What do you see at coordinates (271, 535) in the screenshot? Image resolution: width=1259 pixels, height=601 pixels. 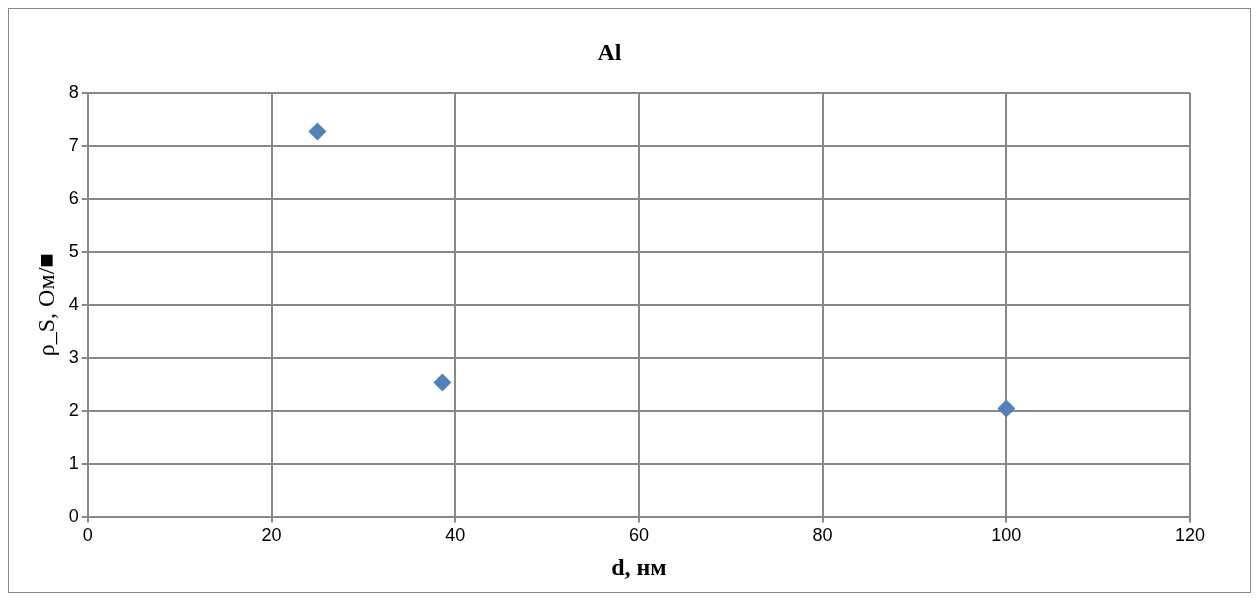 I see `x-tick-label: 20` at bounding box center [271, 535].